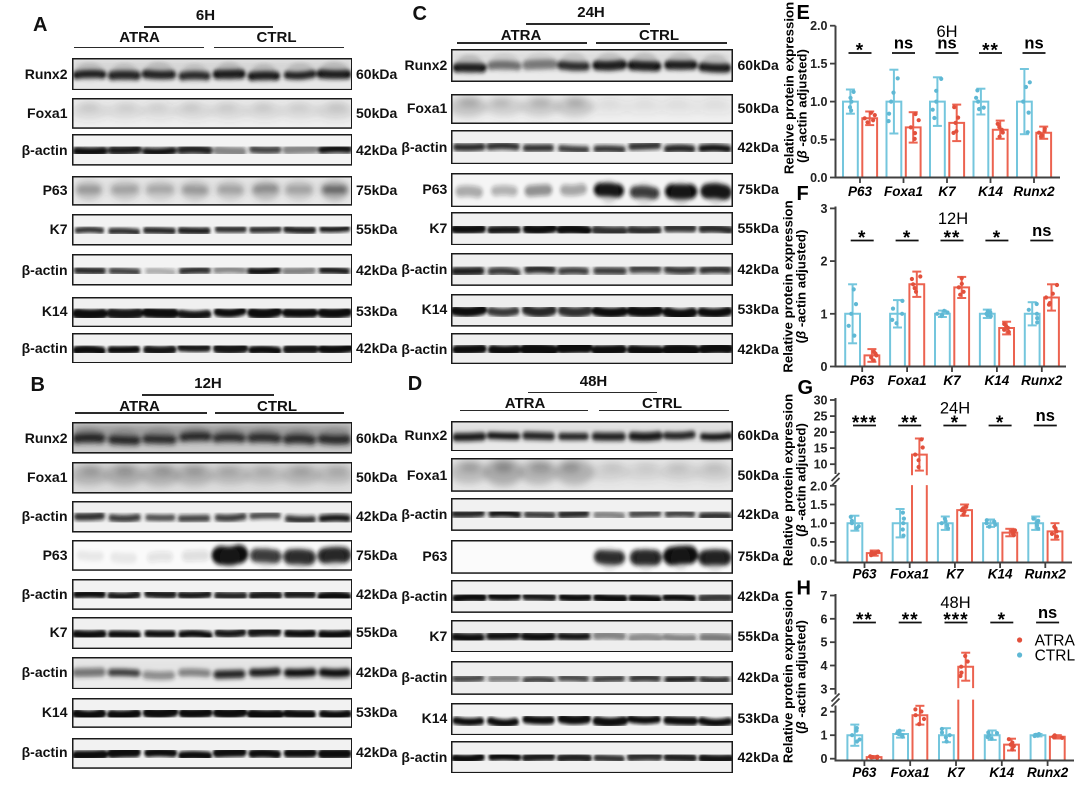  Describe the element at coordinates (806, 388) in the screenshot. I see `svg-text: G` at that location.